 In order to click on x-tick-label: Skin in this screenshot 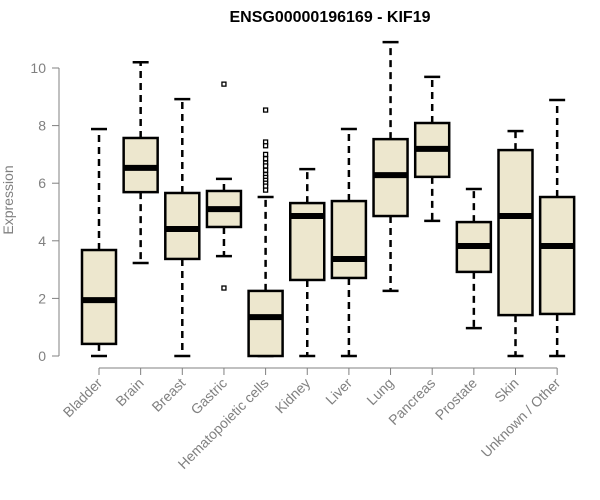, I will do `click(506, 390)`.